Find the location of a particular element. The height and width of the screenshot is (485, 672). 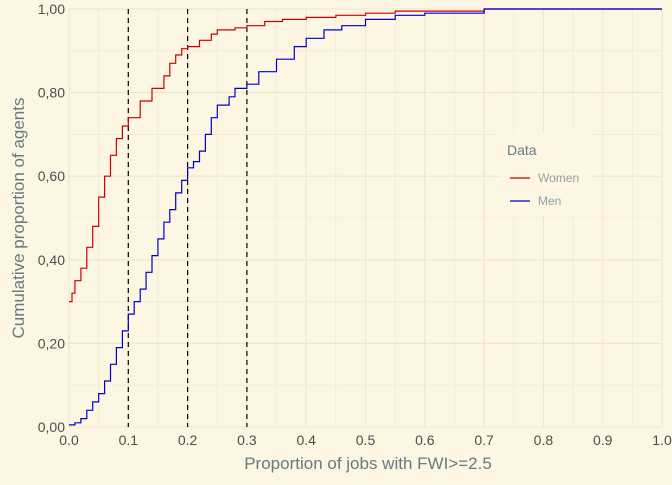

y-axis-title: Cumulative proportion of agents is located at coordinates (18, 218).